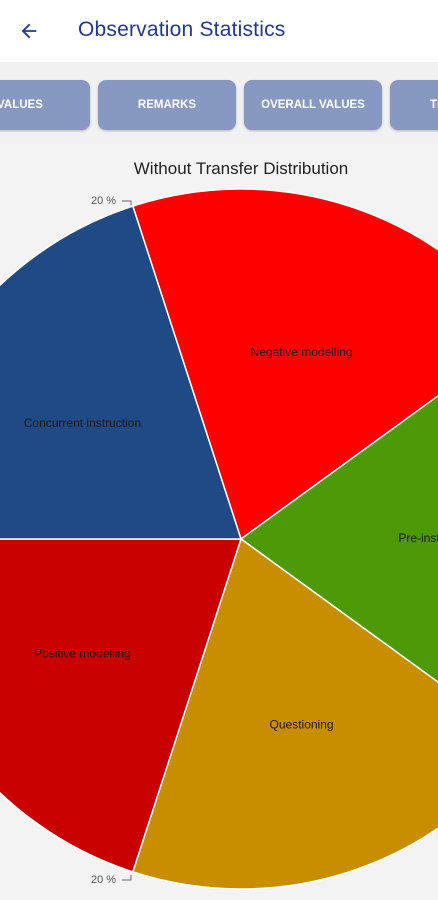 This screenshot has width=438, height=900. What do you see at coordinates (313, 105) in the screenshot?
I see `tab-overall-values: OVERALL VALUES` at bounding box center [313, 105].